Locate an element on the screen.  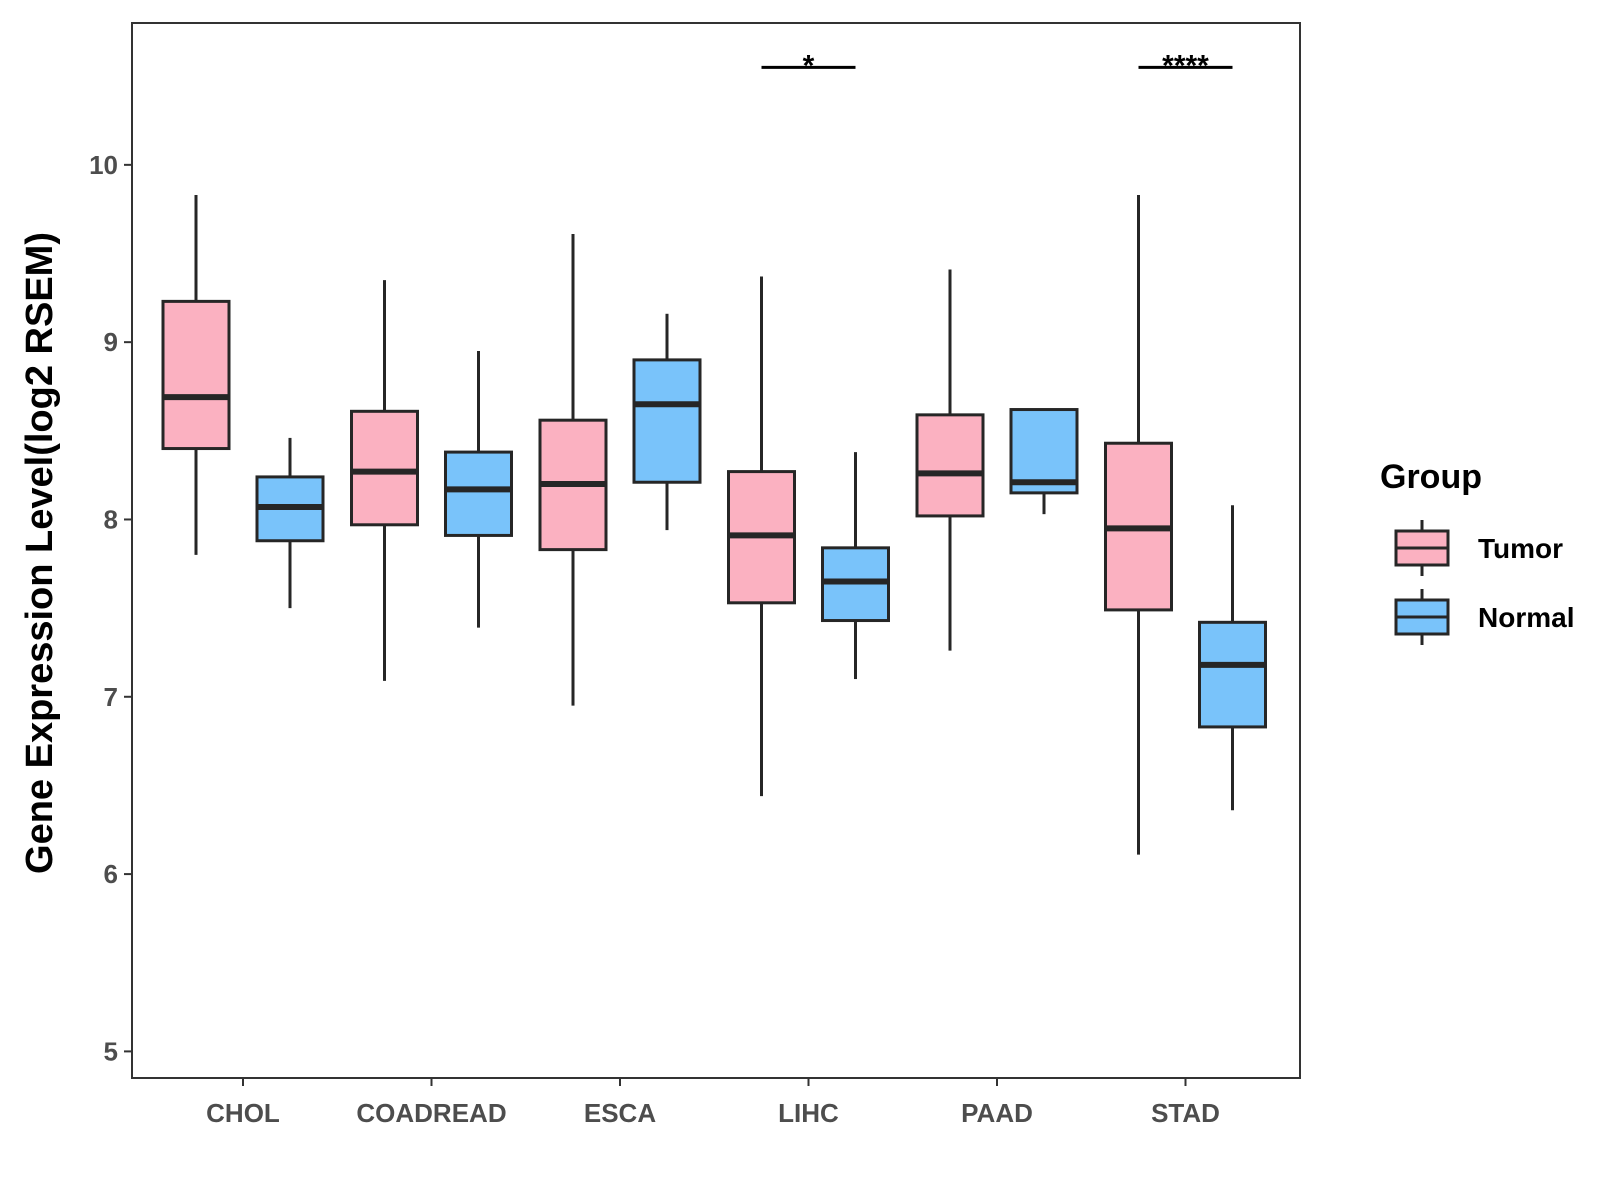
legend-label-tumor: Tumor is located at coordinates (1520, 548).